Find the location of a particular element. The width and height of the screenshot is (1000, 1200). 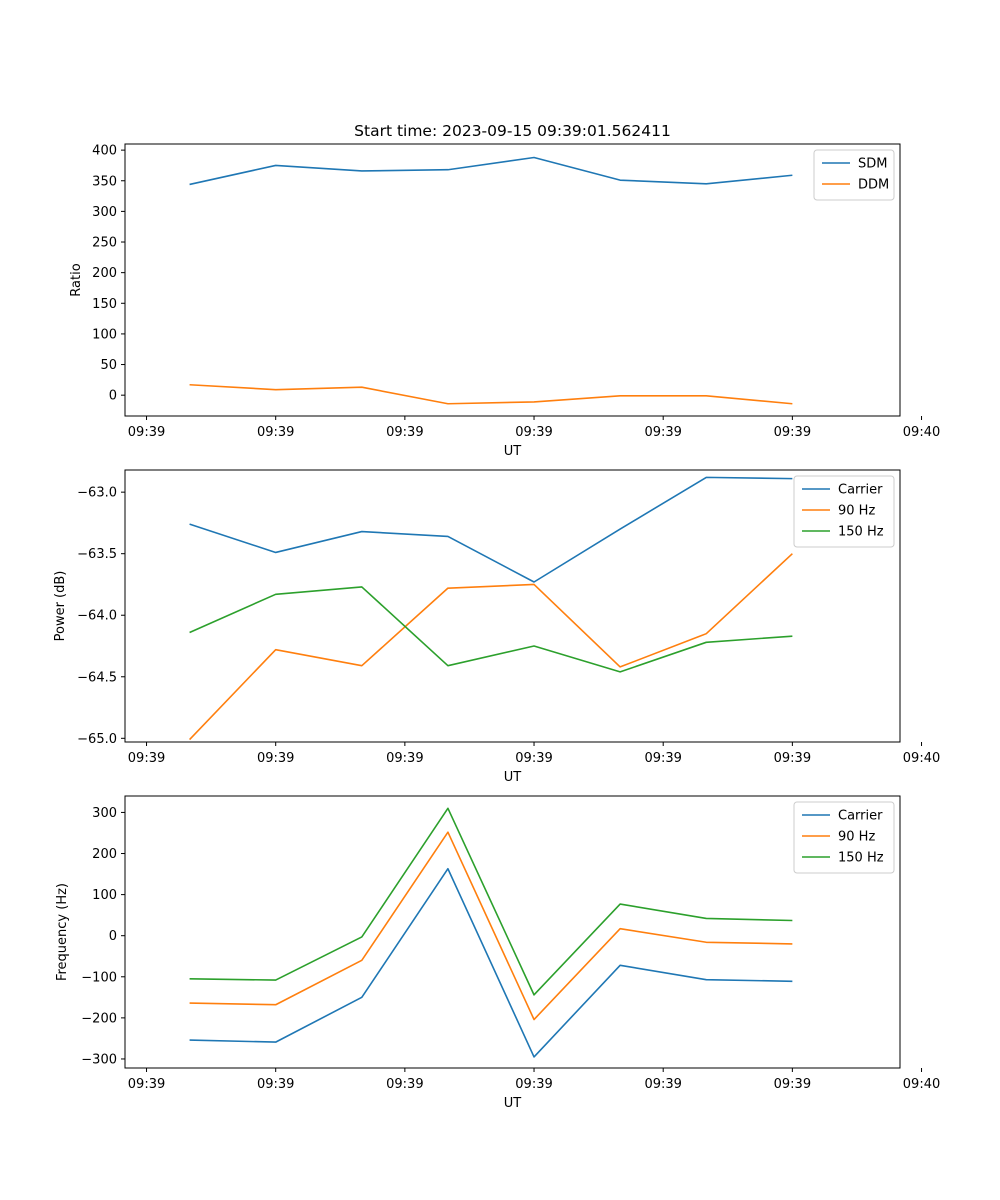

y-tick-label: −200 is located at coordinates (99, 1018).